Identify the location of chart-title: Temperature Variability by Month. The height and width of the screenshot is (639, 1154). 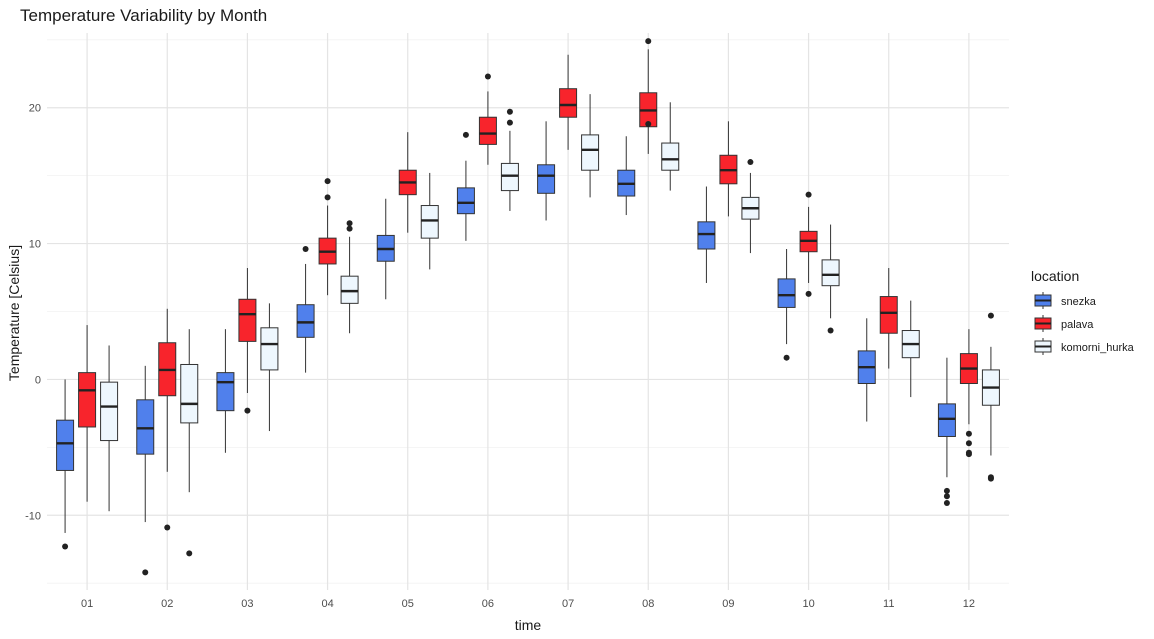
(143, 15).